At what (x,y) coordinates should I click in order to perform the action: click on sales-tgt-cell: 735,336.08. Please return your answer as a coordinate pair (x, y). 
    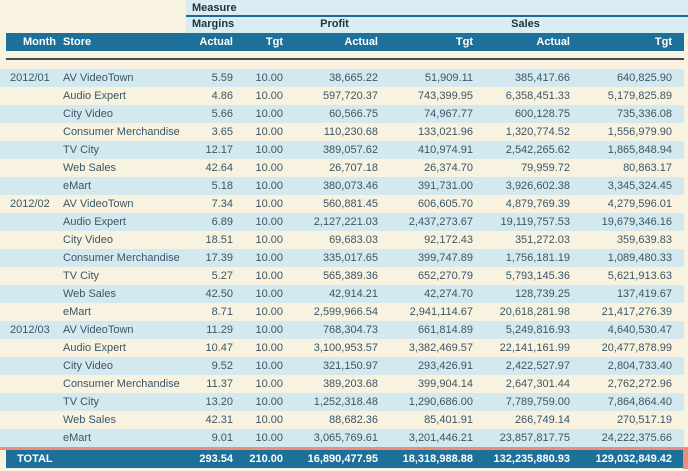
    Looking at the image, I should click on (644, 114).